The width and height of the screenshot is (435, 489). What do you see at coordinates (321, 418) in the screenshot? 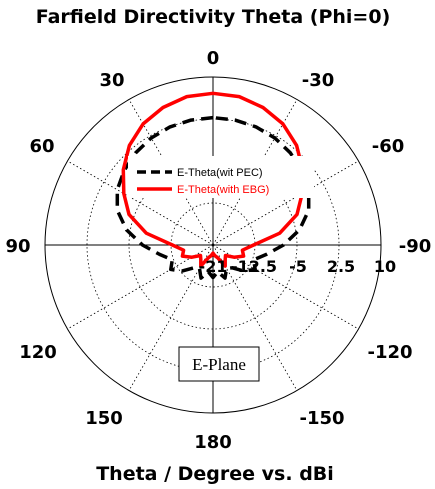
I see `angle-tick-label: -150` at bounding box center [321, 418].